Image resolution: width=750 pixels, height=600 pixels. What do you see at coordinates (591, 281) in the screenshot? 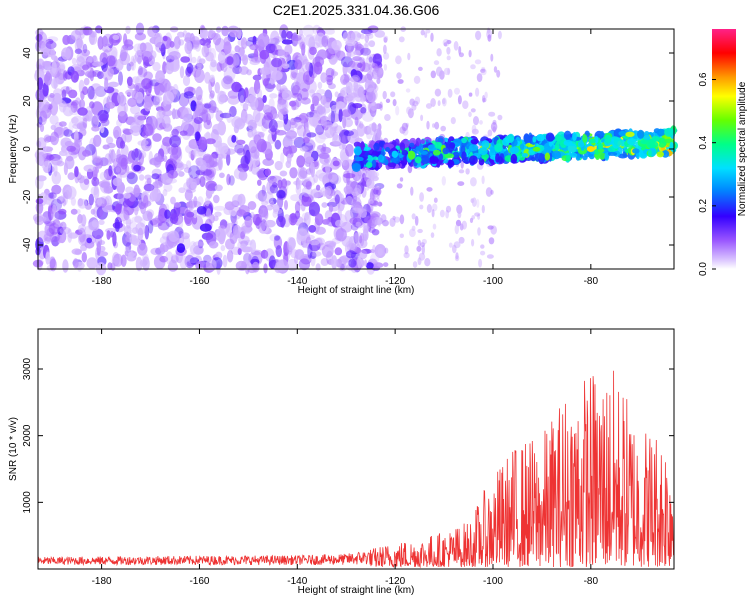
I see `x-tick-label: -80` at bounding box center [591, 281].